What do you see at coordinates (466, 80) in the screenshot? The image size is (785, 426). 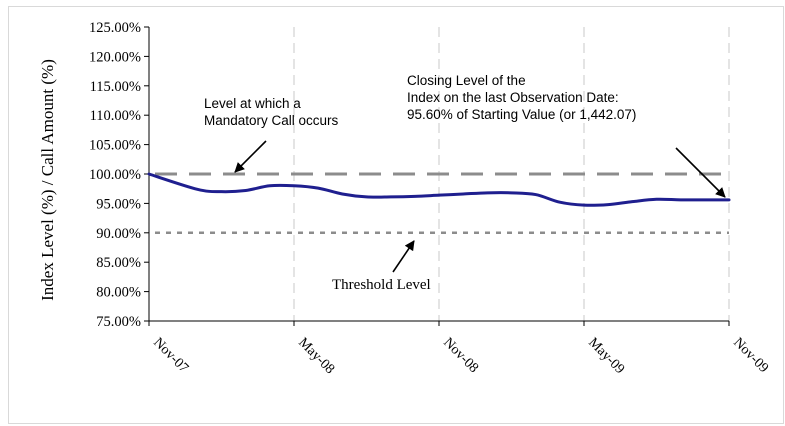 I see `annotation-closing-level-line-1: Closing Level of the` at bounding box center [466, 80].